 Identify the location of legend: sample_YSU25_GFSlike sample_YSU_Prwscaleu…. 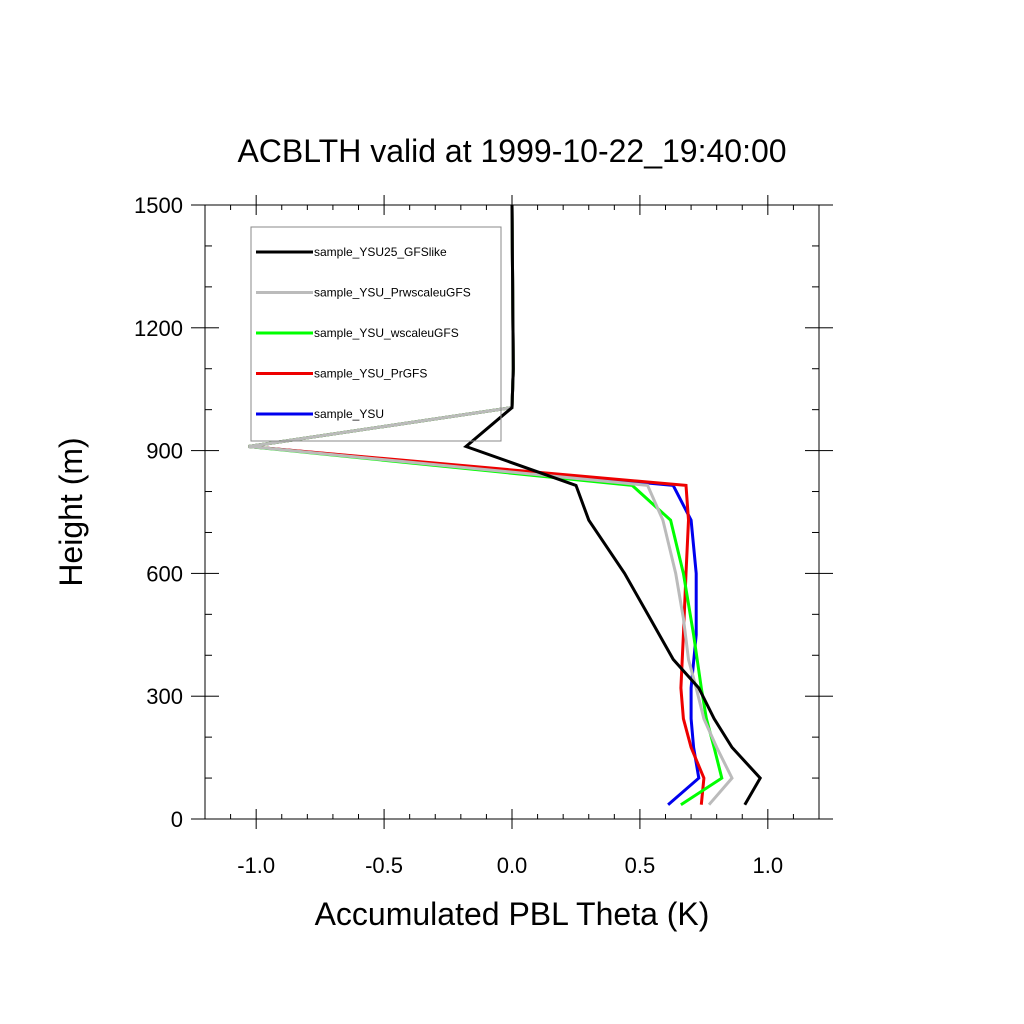
(376, 334).